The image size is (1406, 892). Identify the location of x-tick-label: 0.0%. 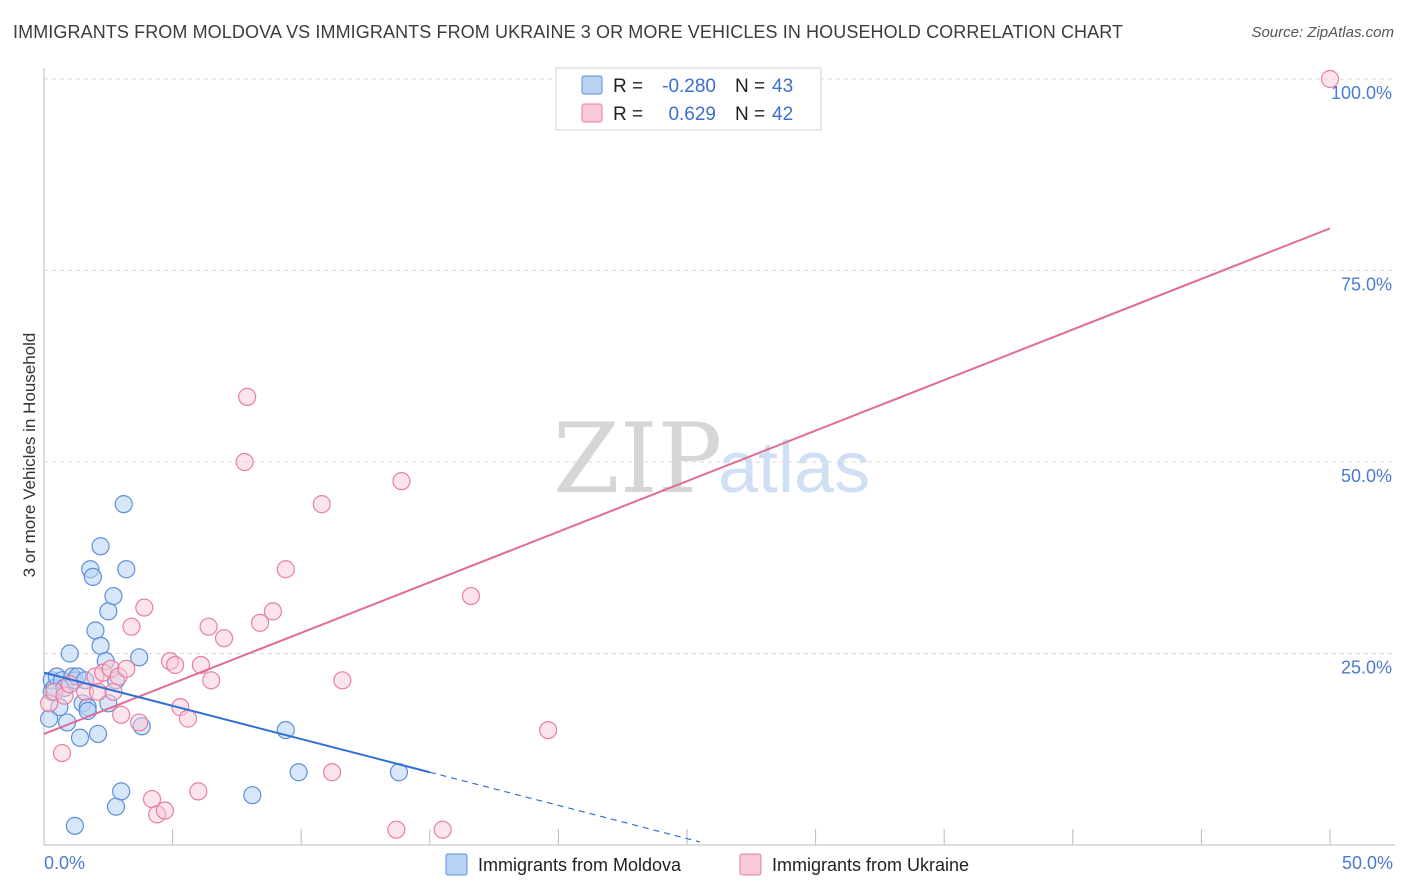
(64, 863).